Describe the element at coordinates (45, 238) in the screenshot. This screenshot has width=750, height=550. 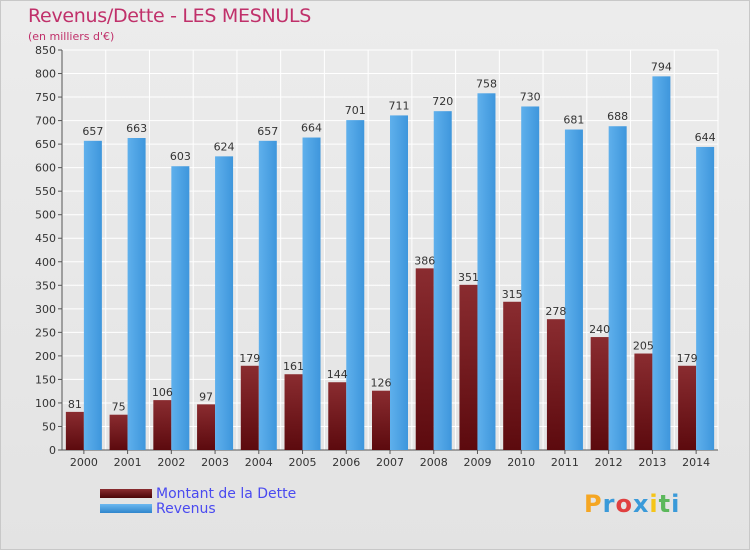
I see `y-tick-label: 450` at that location.